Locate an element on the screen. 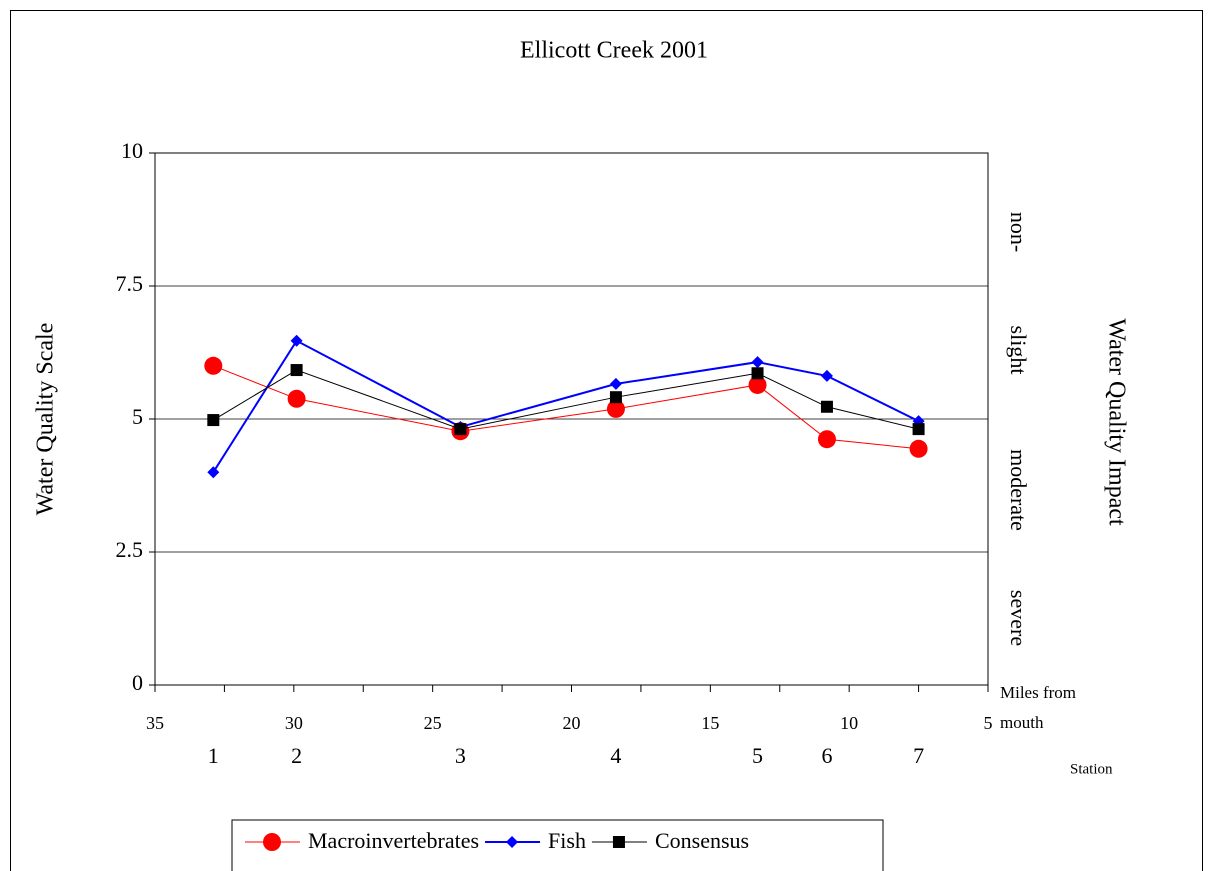  legend-label: Fish is located at coordinates (567, 840).